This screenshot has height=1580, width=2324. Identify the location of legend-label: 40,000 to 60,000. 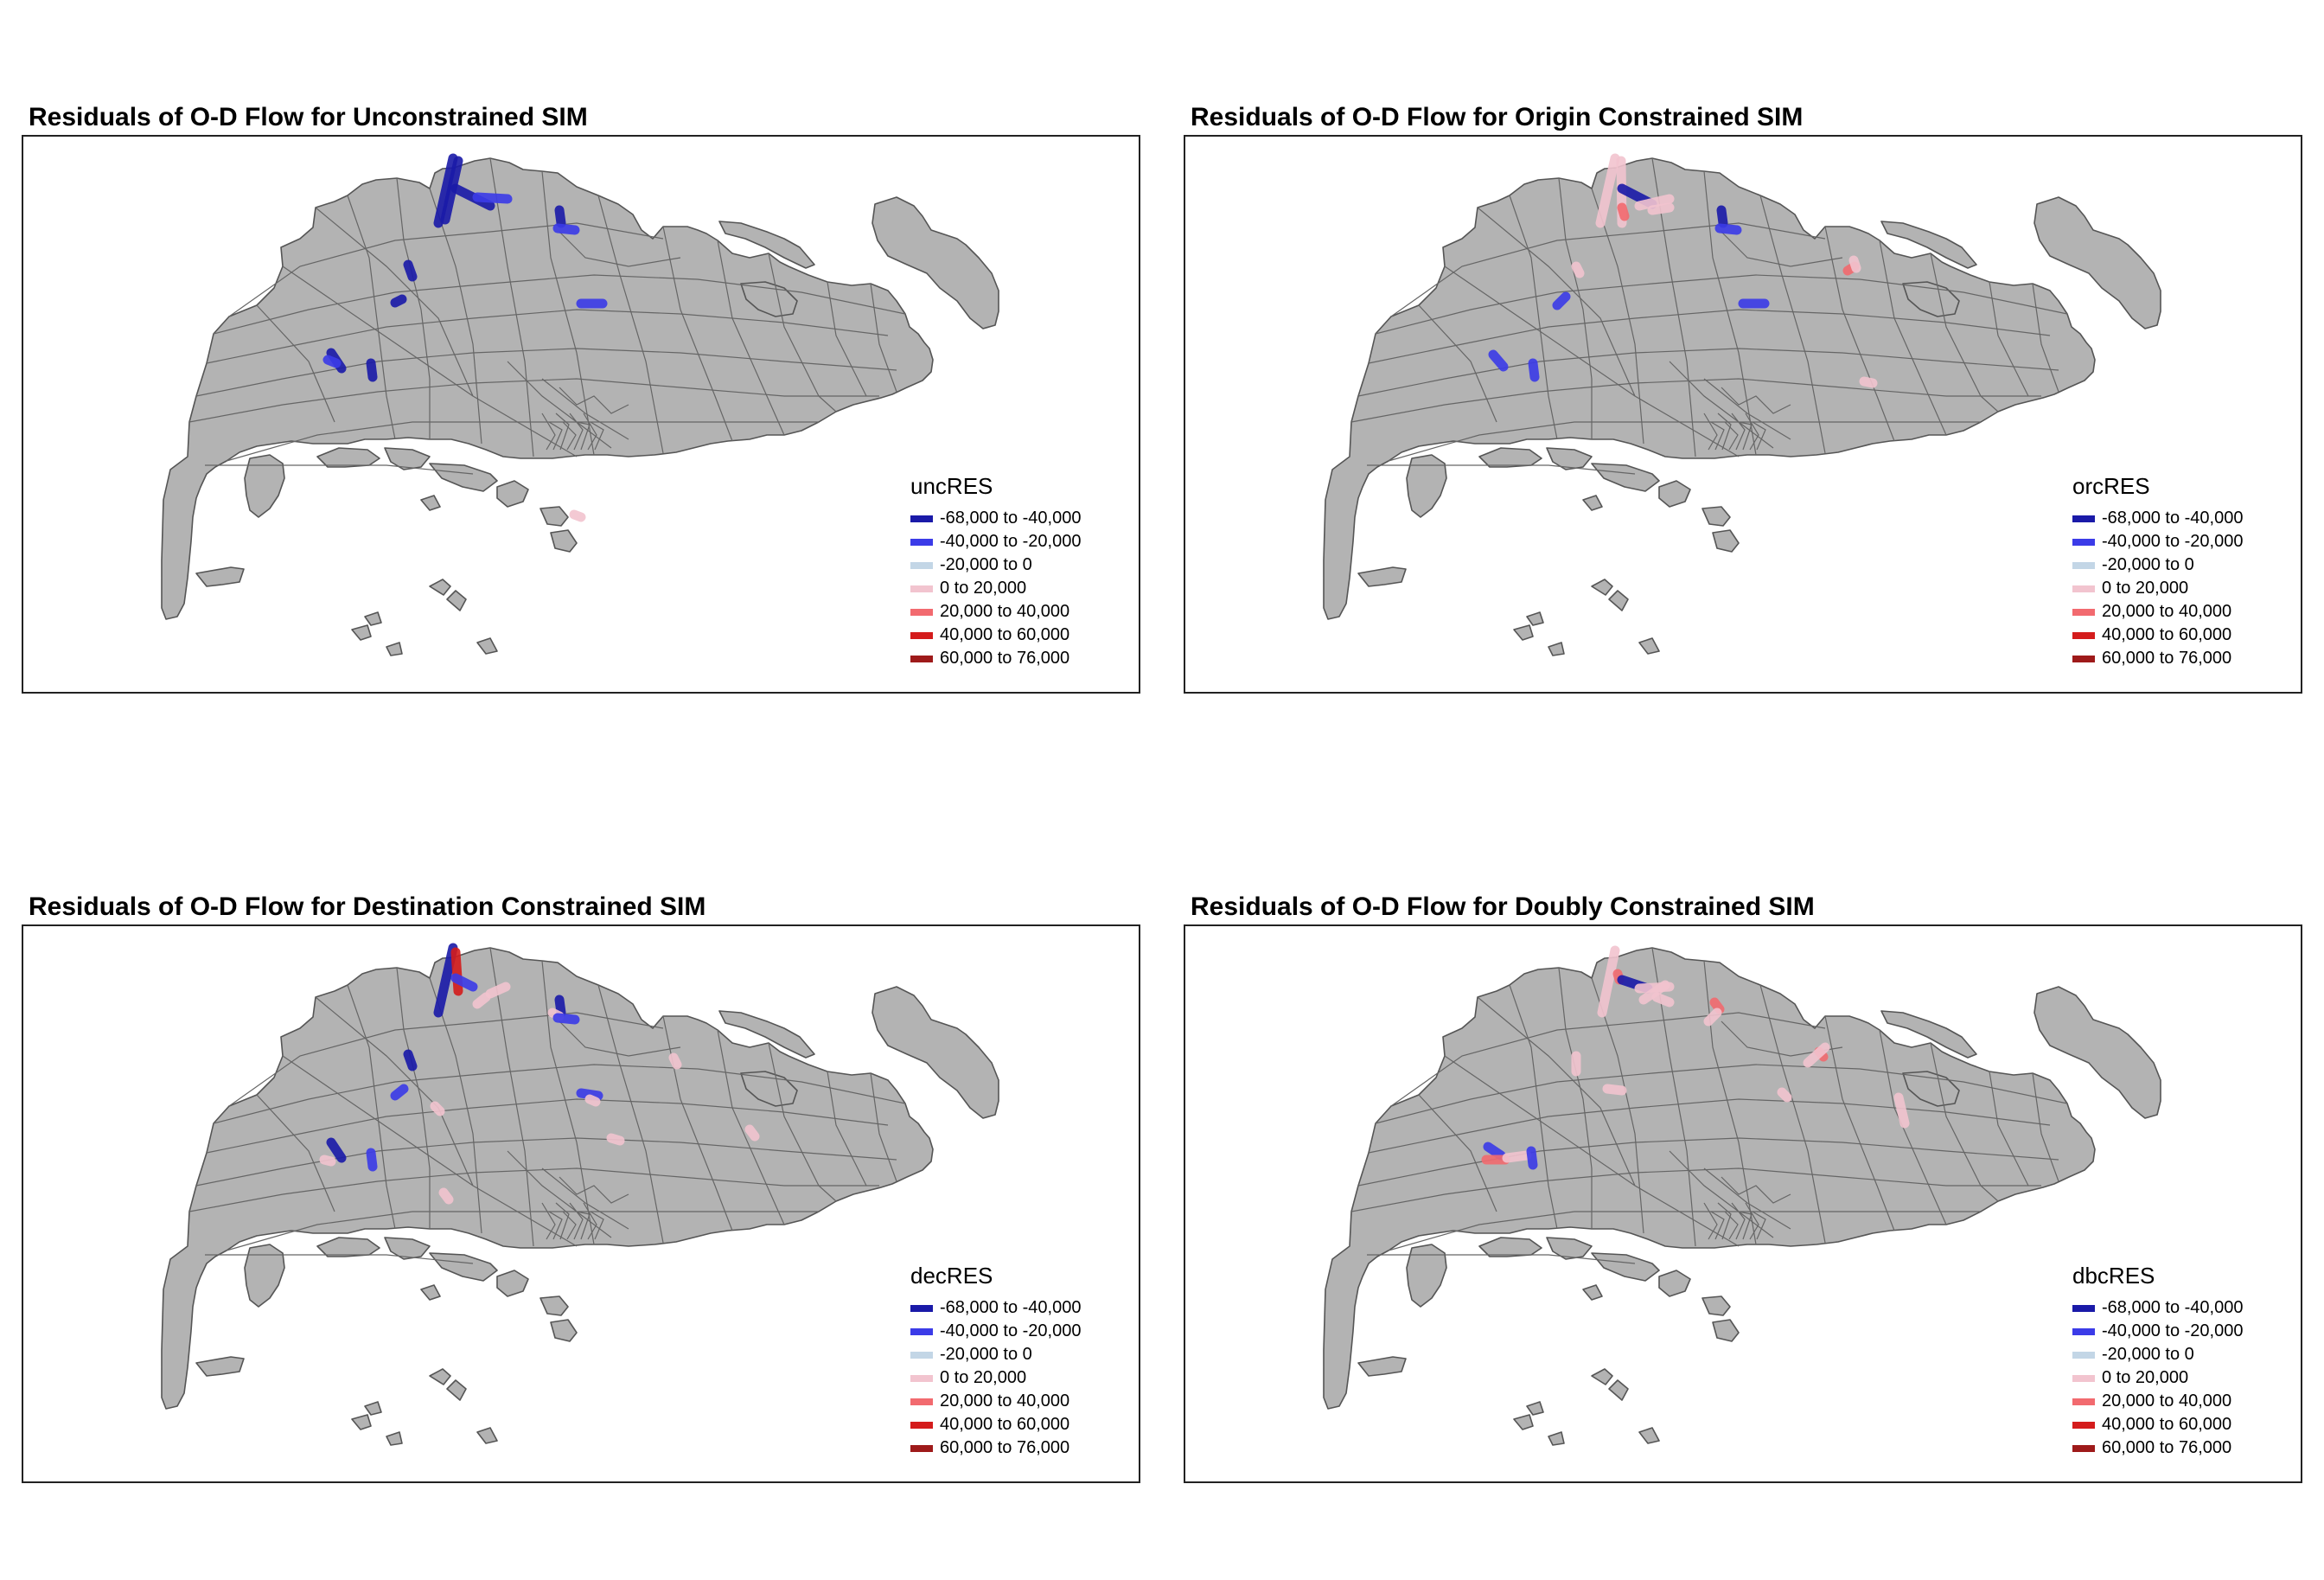
(2167, 1424).